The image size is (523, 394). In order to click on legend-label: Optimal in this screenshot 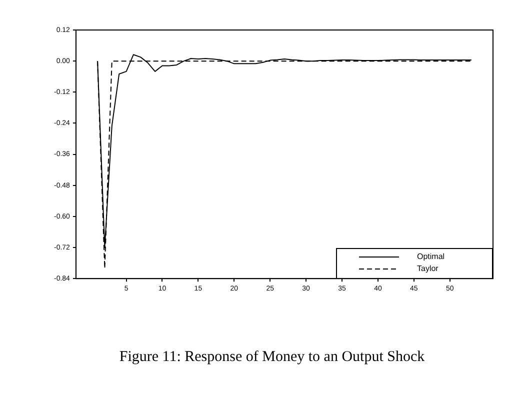, I will do `click(431, 257)`.